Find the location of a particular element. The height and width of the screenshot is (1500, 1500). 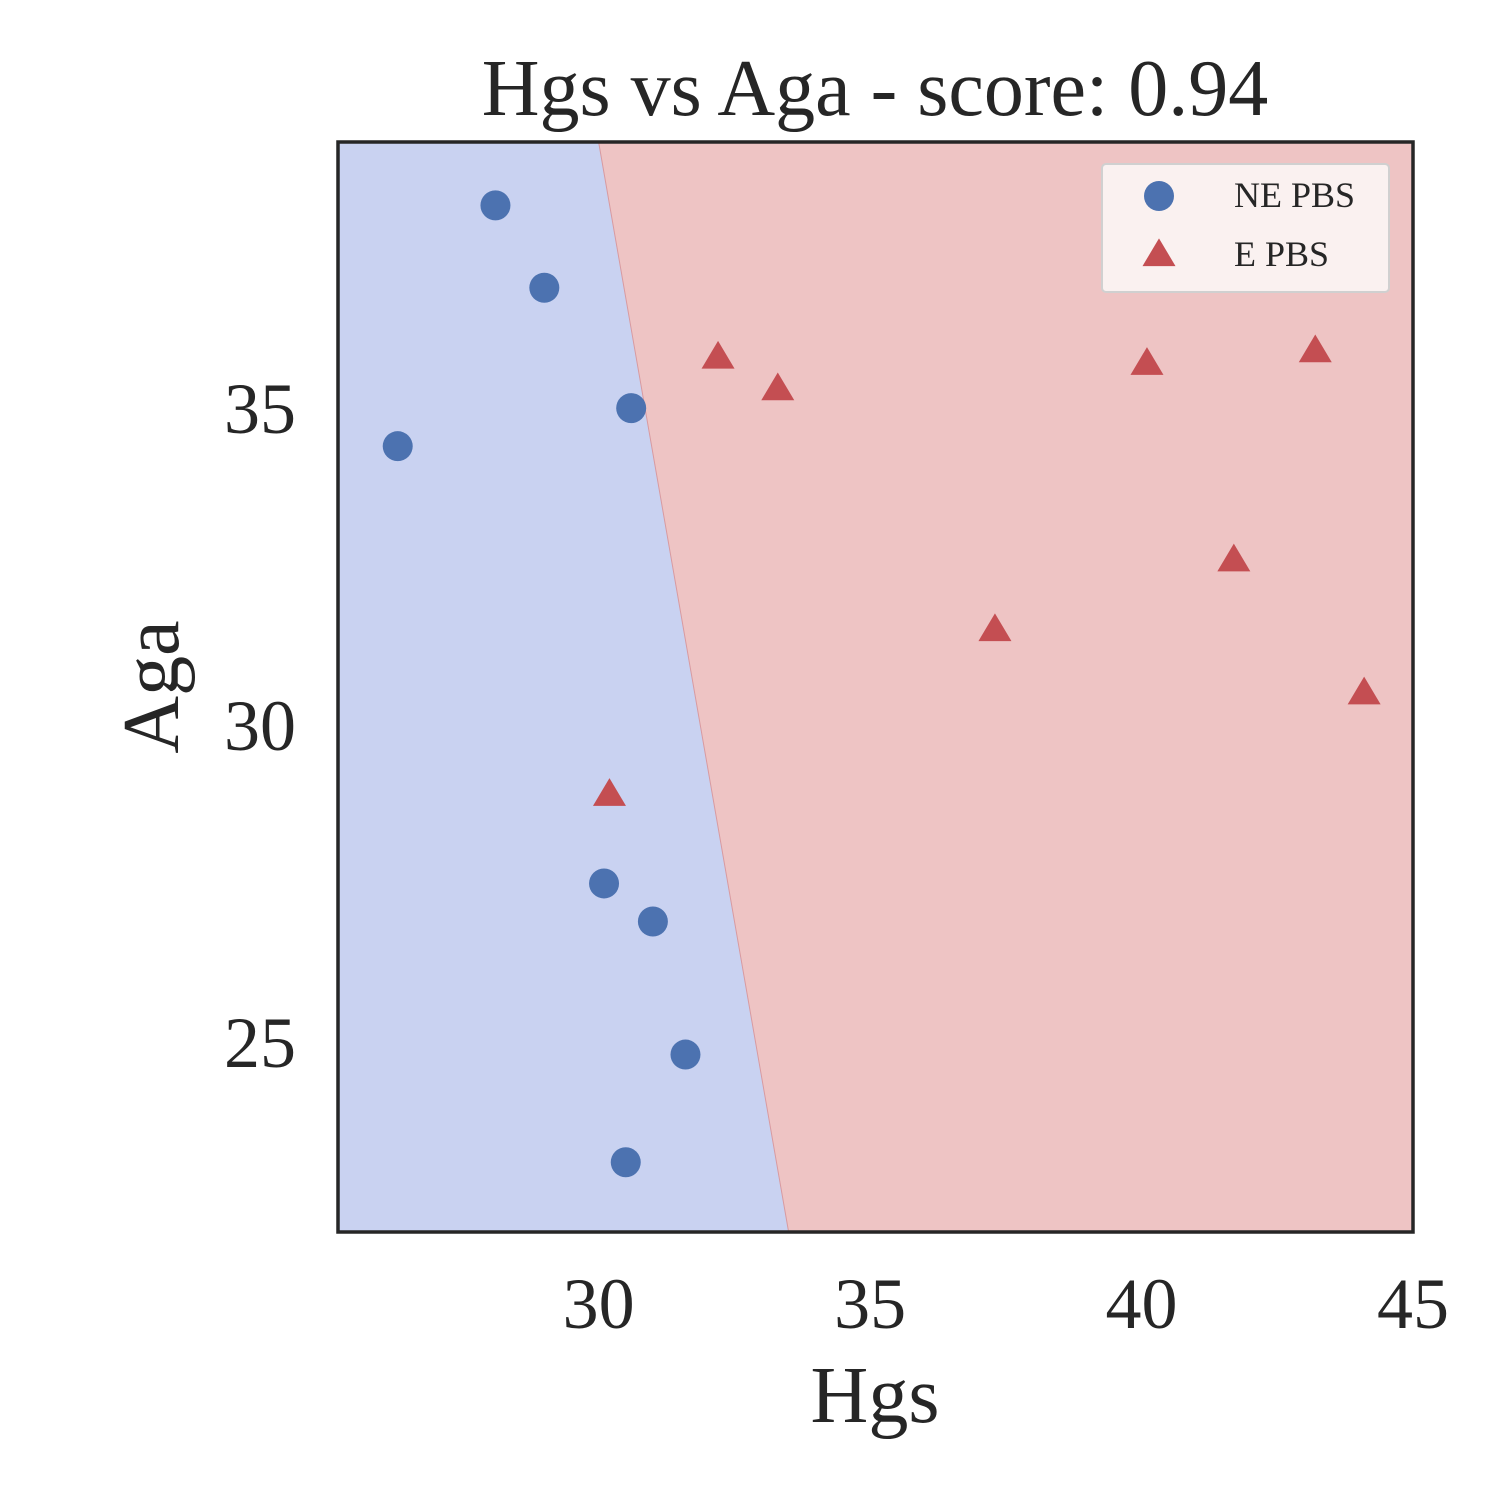

chart-title: Hgs vs Aga - score: 0.94 is located at coordinates (875, 89).